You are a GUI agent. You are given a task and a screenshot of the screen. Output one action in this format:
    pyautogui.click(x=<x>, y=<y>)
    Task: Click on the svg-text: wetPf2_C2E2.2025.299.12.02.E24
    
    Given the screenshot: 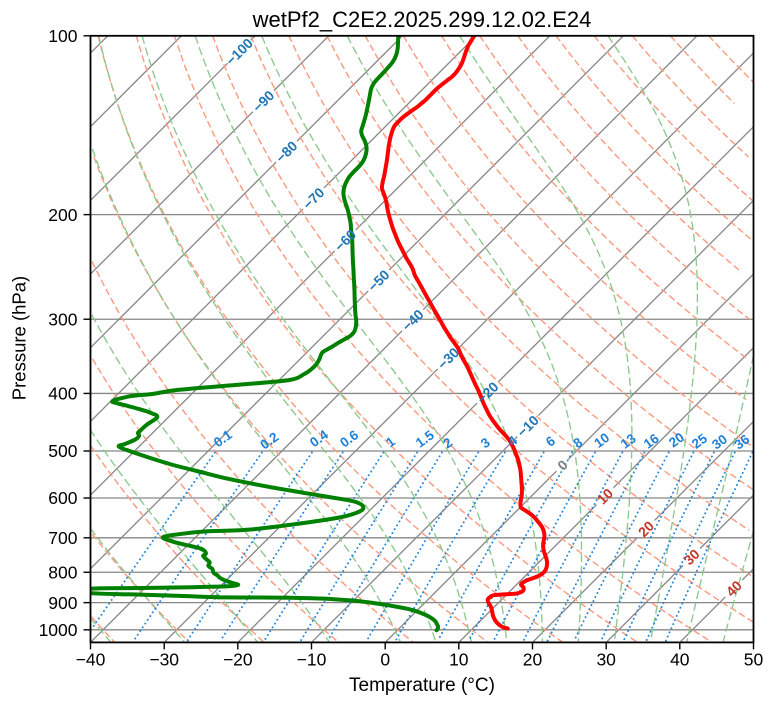 What is the action you would take?
    pyautogui.click(x=422, y=19)
    